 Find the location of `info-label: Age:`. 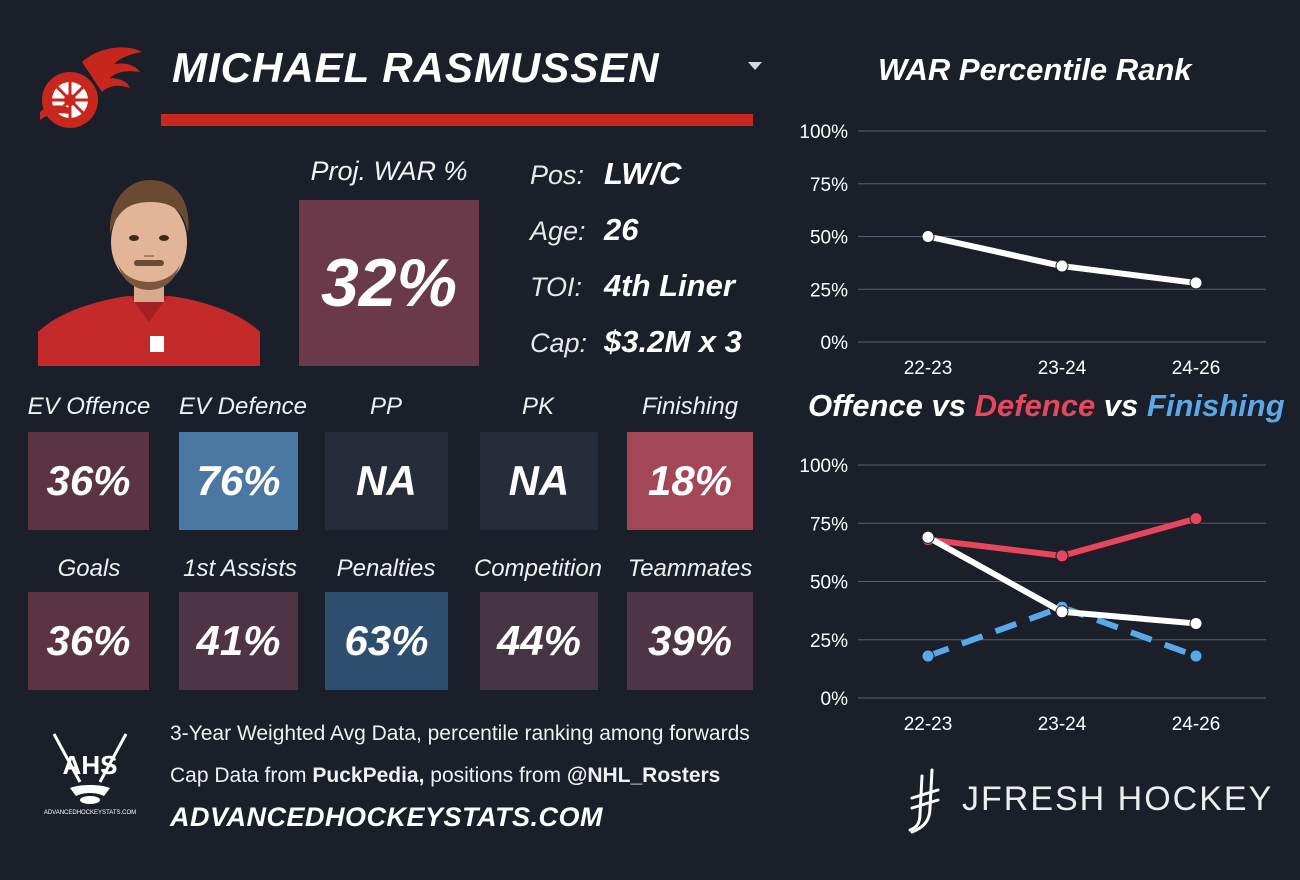

info-label: Age: is located at coordinates (558, 231).